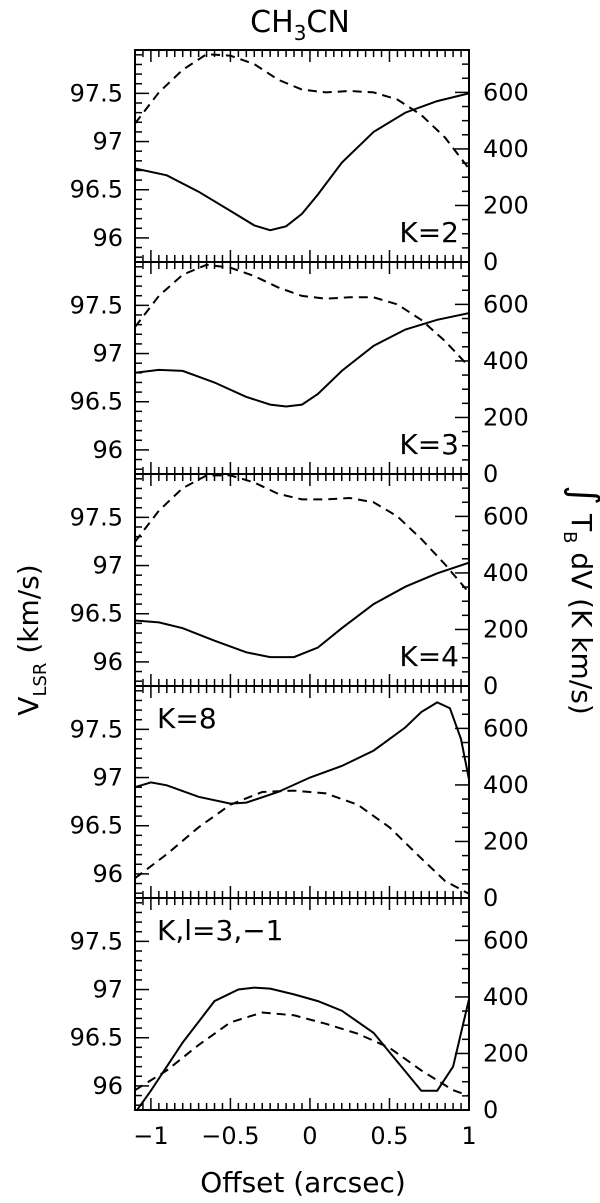 The image size is (600, 1203). What do you see at coordinates (429, 444) in the screenshot?
I see `panel-label: K=3` at bounding box center [429, 444].